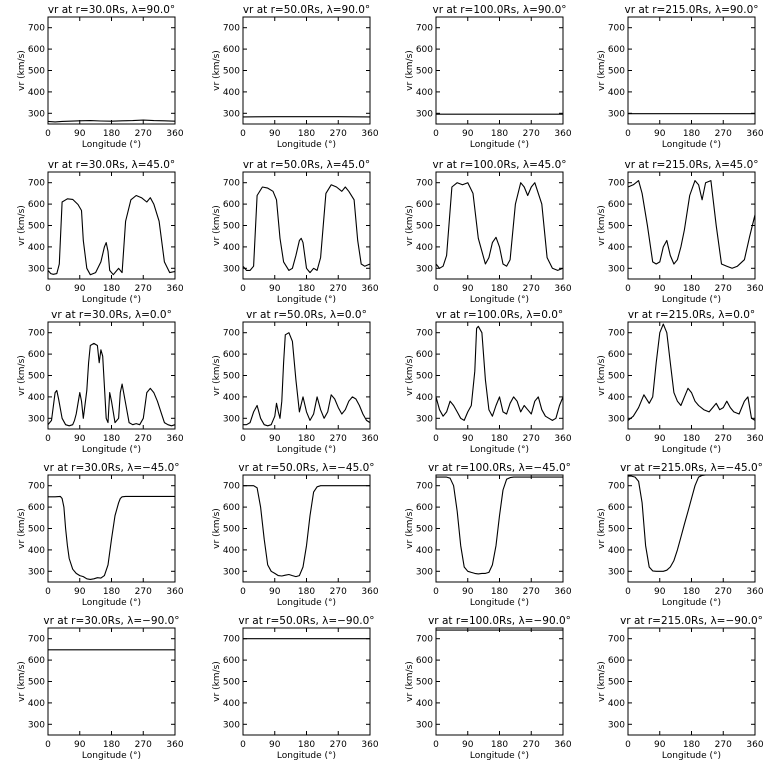 This screenshot has height=772, width=768. Describe the element at coordinates (499, 165) in the screenshot. I see `subplot-title: vr at r=100.0Rs, λ=45.0°` at that location.